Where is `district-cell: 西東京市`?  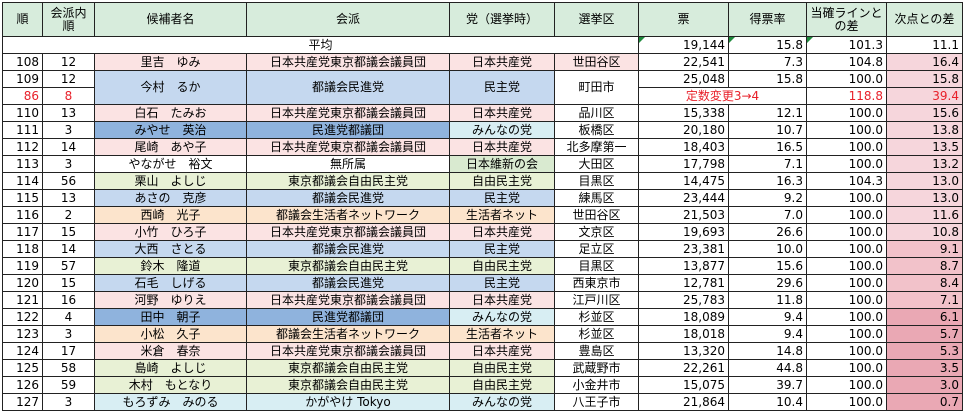
district-cell: 西東京市 is located at coordinates (596, 283).